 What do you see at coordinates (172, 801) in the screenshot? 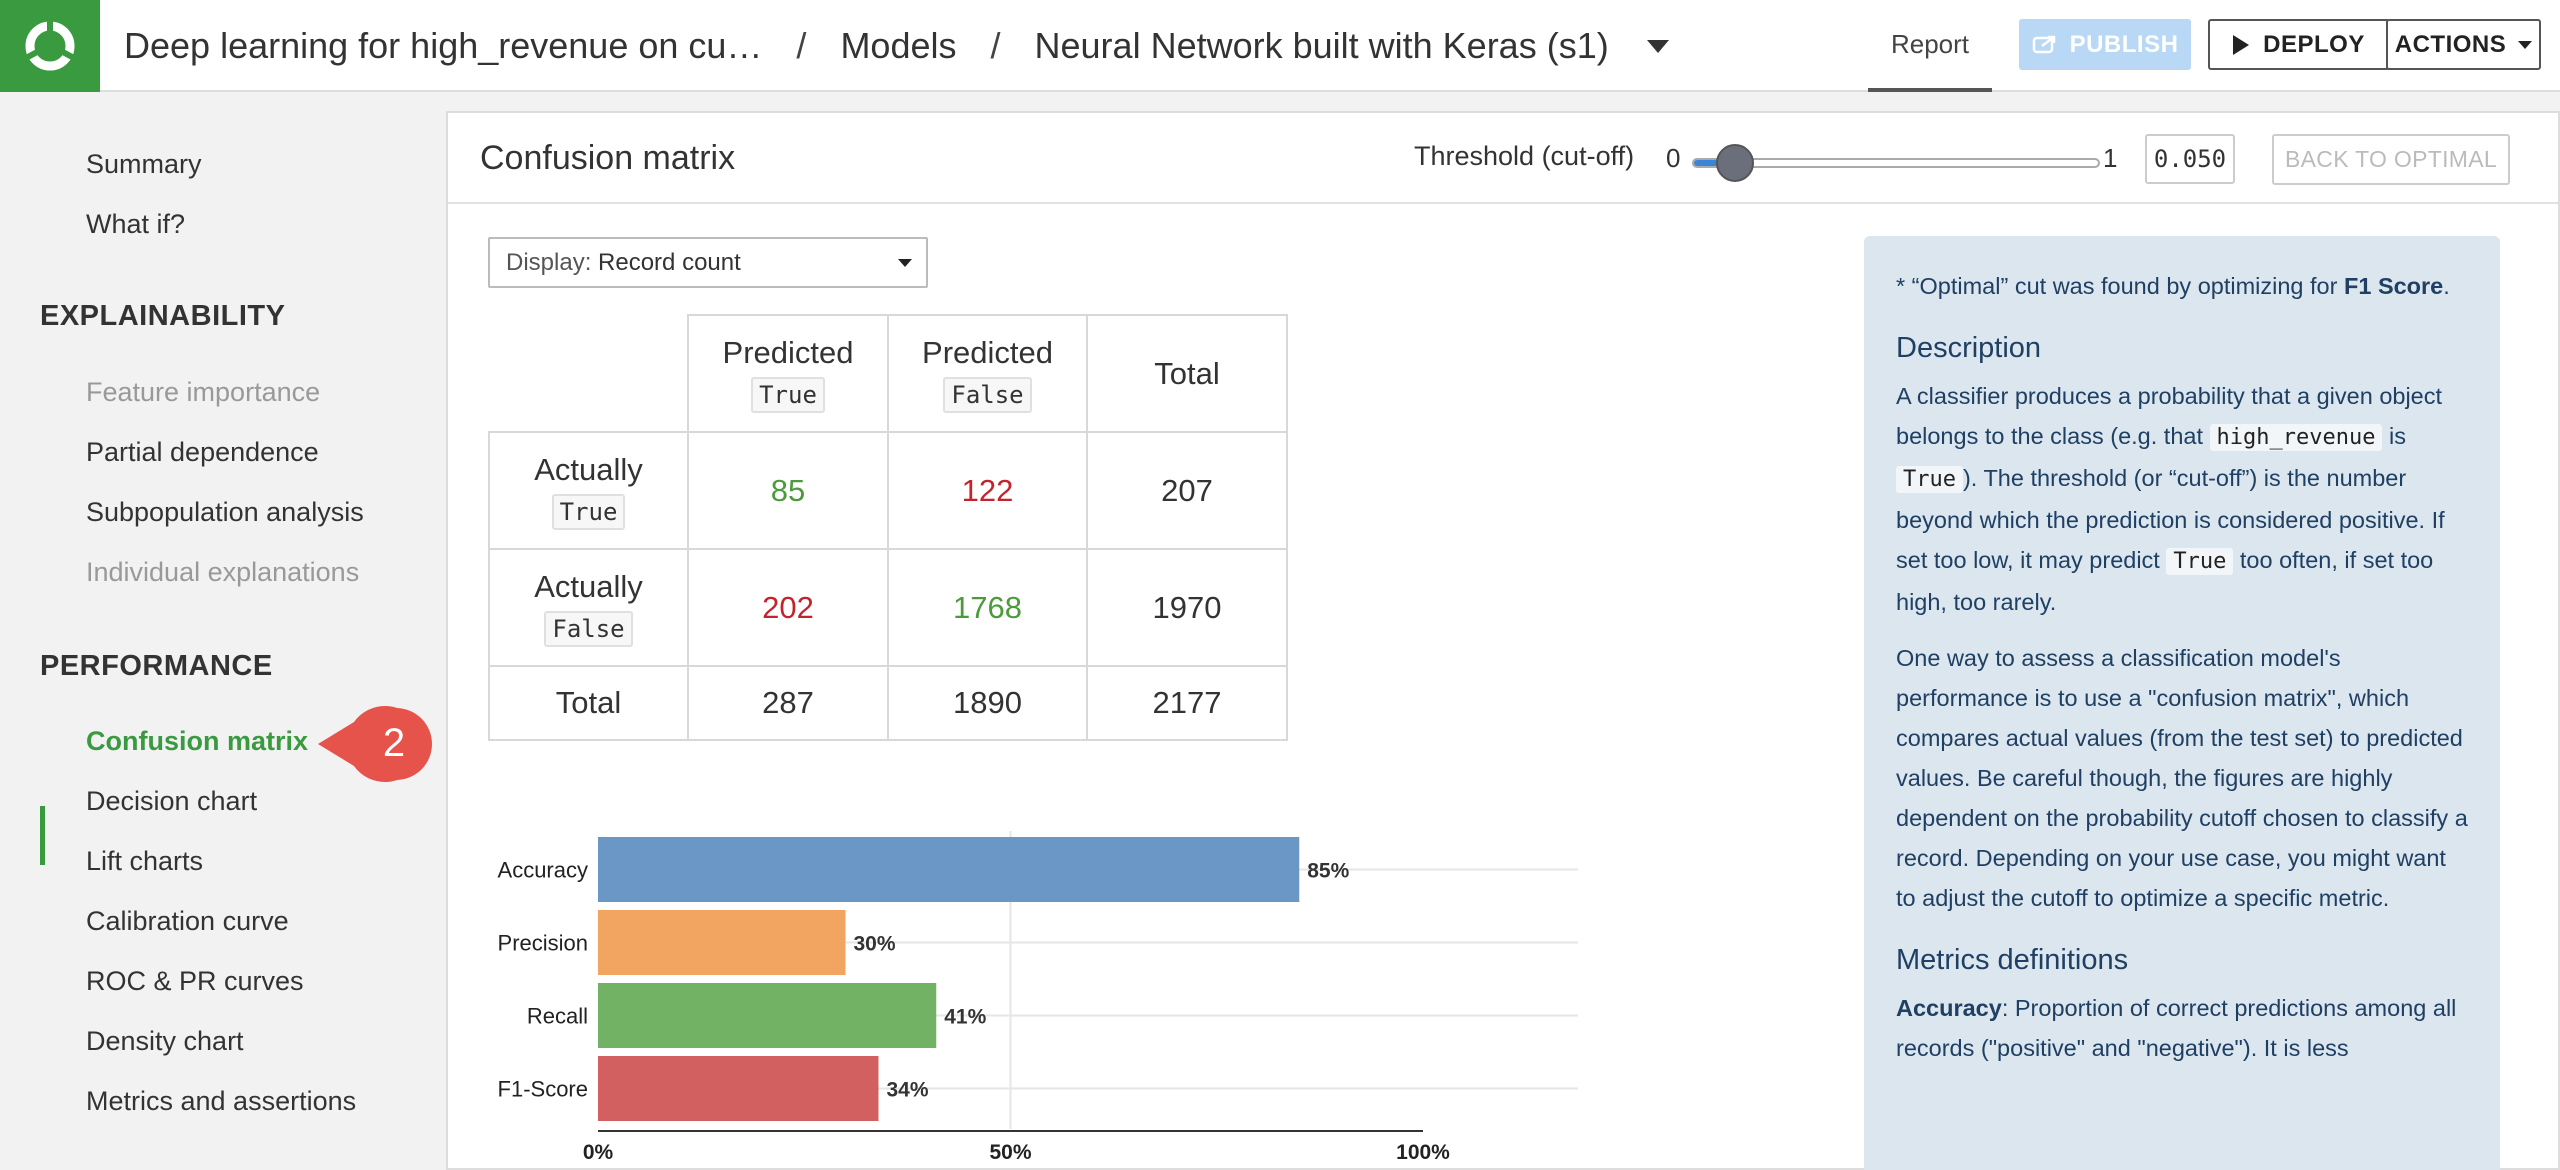
I see `sidebar-item-decision-chart: Decision chart` at bounding box center [172, 801].